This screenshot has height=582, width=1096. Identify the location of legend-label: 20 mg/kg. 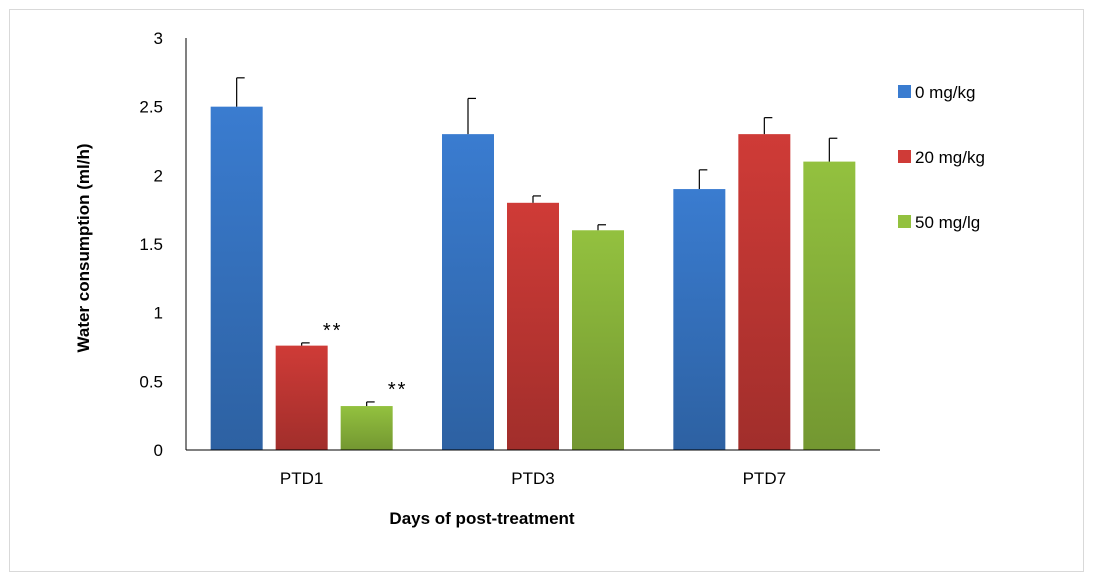
(950, 157).